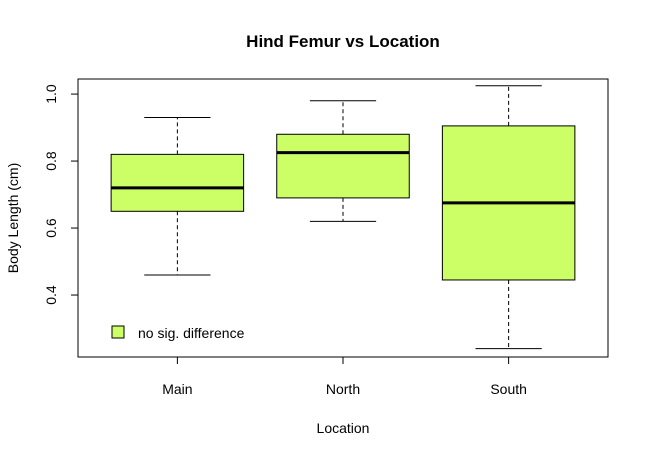  What do you see at coordinates (343, 166) in the screenshot?
I see `box-north` at bounding box center [343, 166].